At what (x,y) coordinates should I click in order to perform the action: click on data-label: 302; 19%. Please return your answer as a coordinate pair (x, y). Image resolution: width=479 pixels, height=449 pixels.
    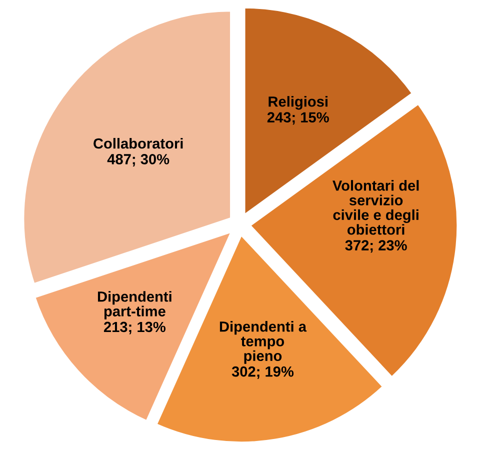
    Looking at the image, I should click on (263, 372).